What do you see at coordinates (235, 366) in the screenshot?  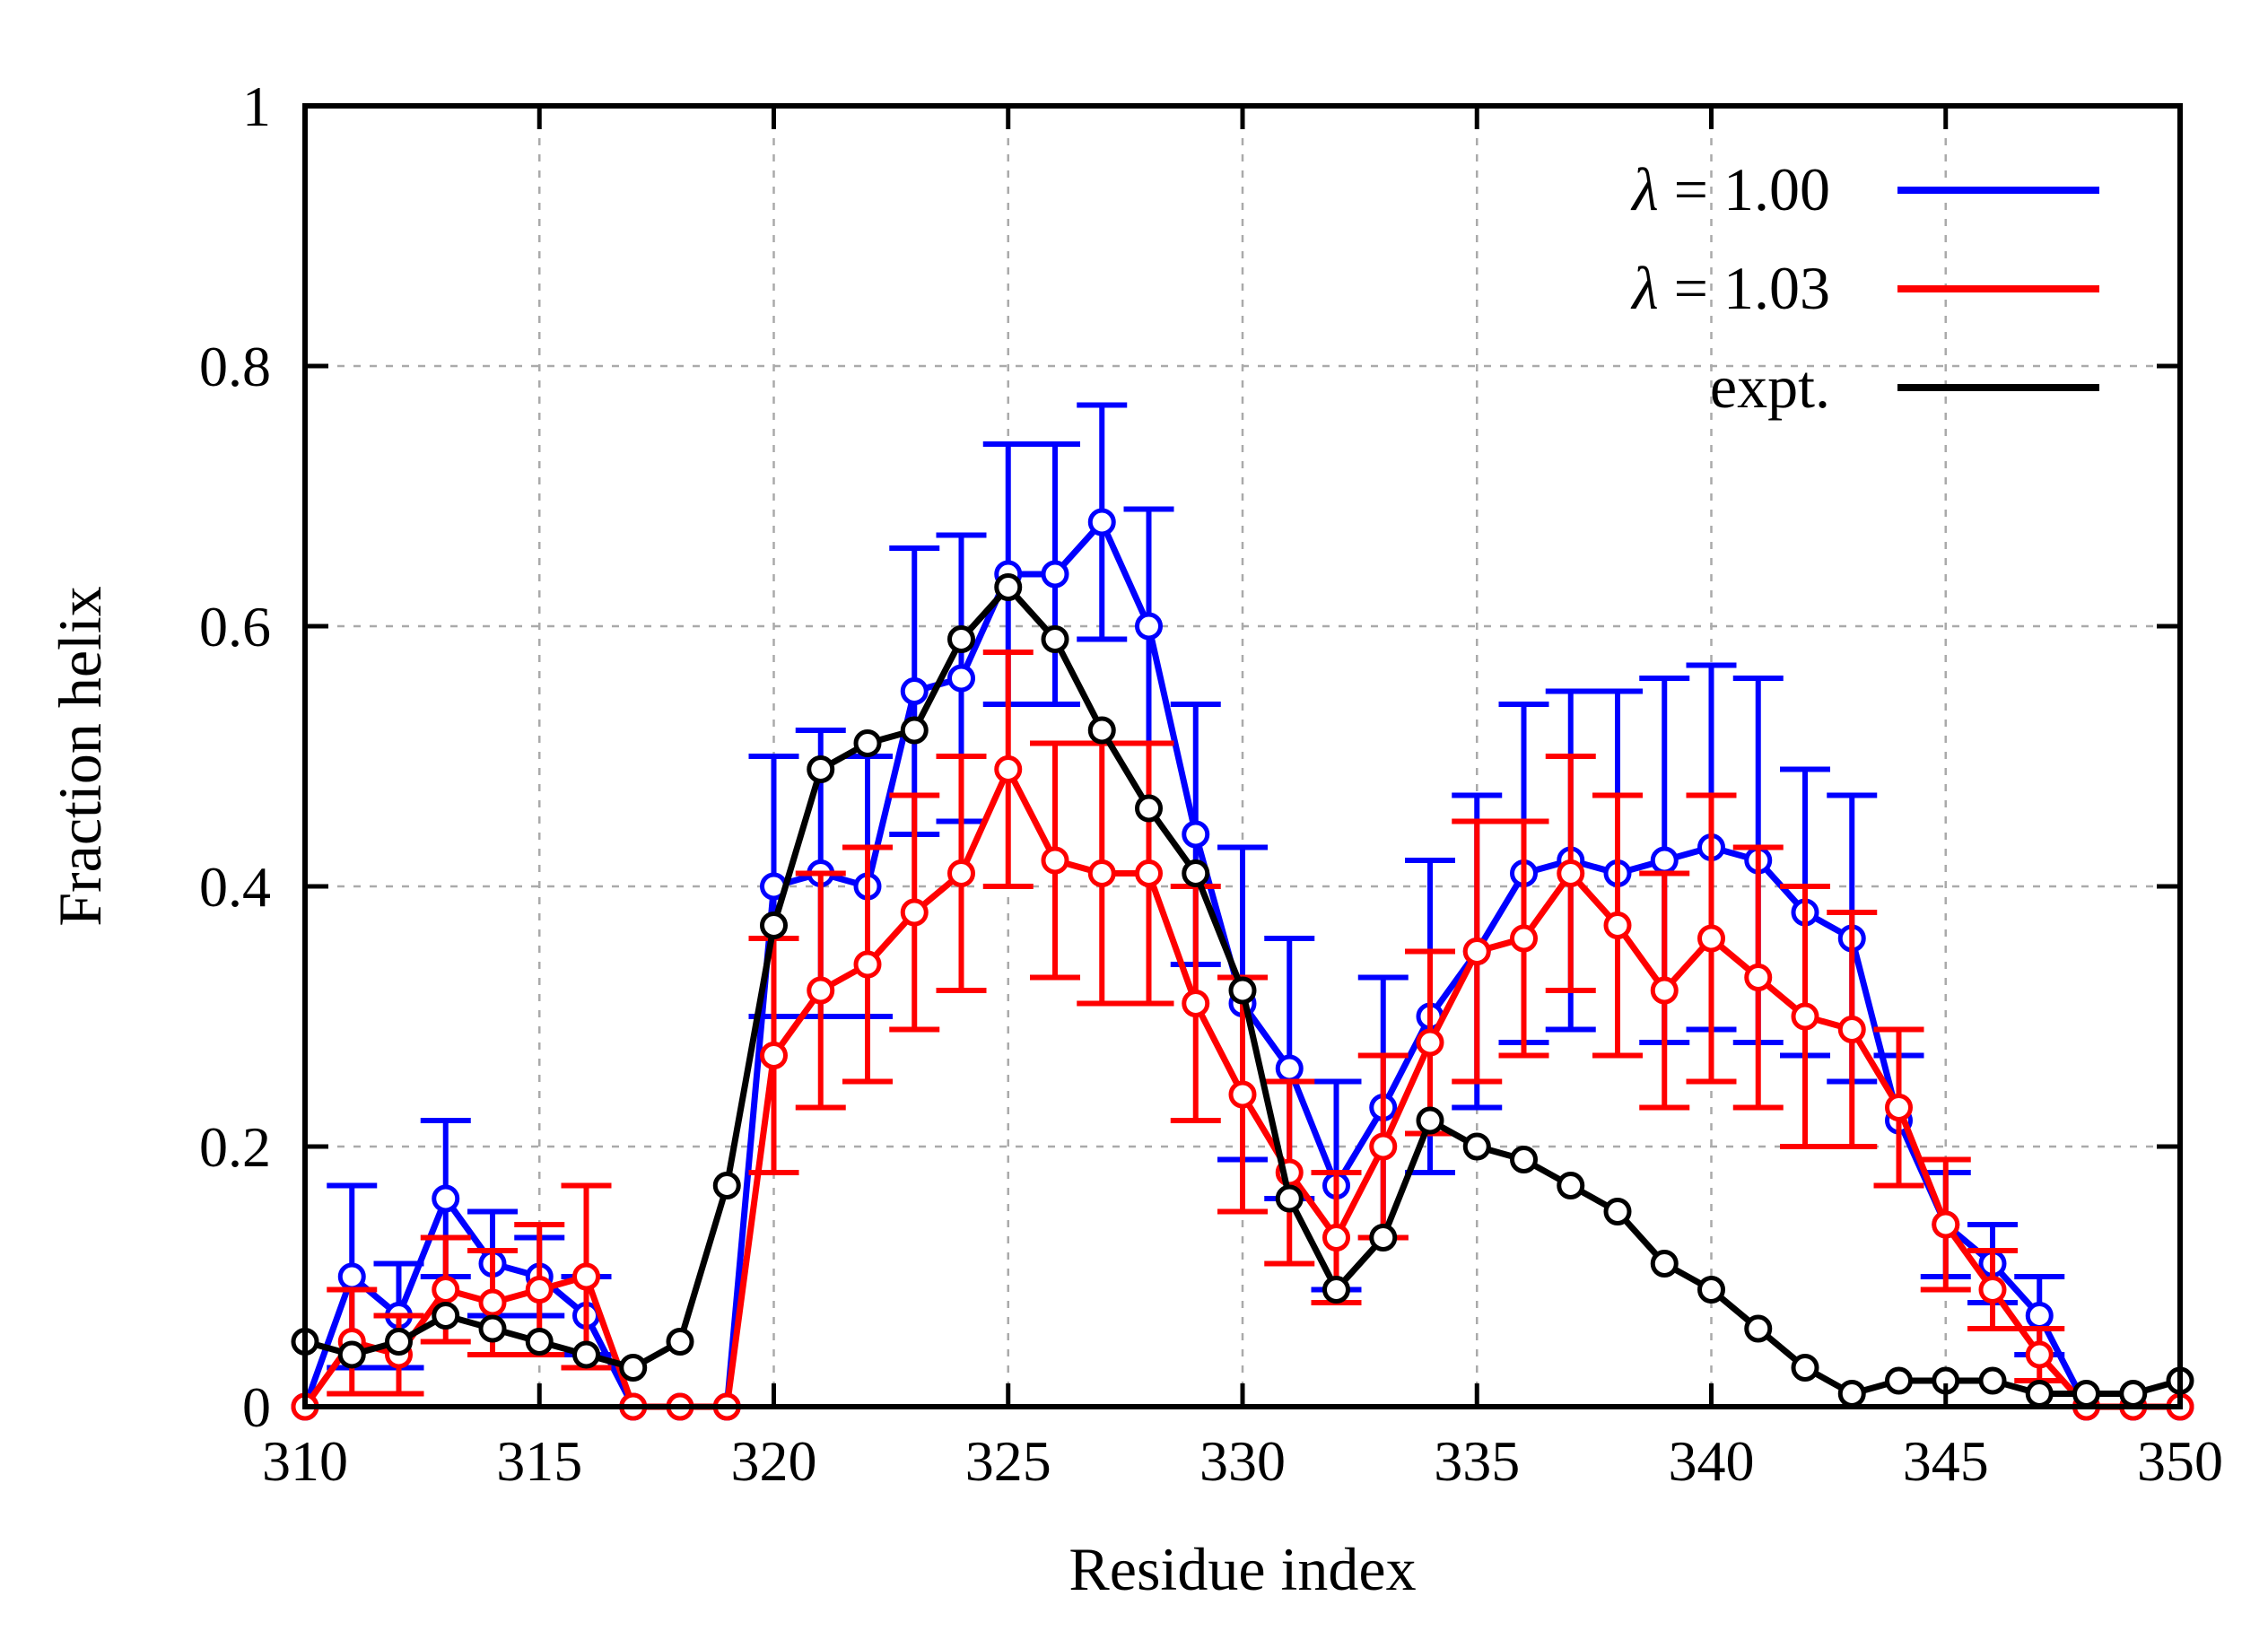 I see `y-tick-label: 0.8` at bounding box center [235, 366].